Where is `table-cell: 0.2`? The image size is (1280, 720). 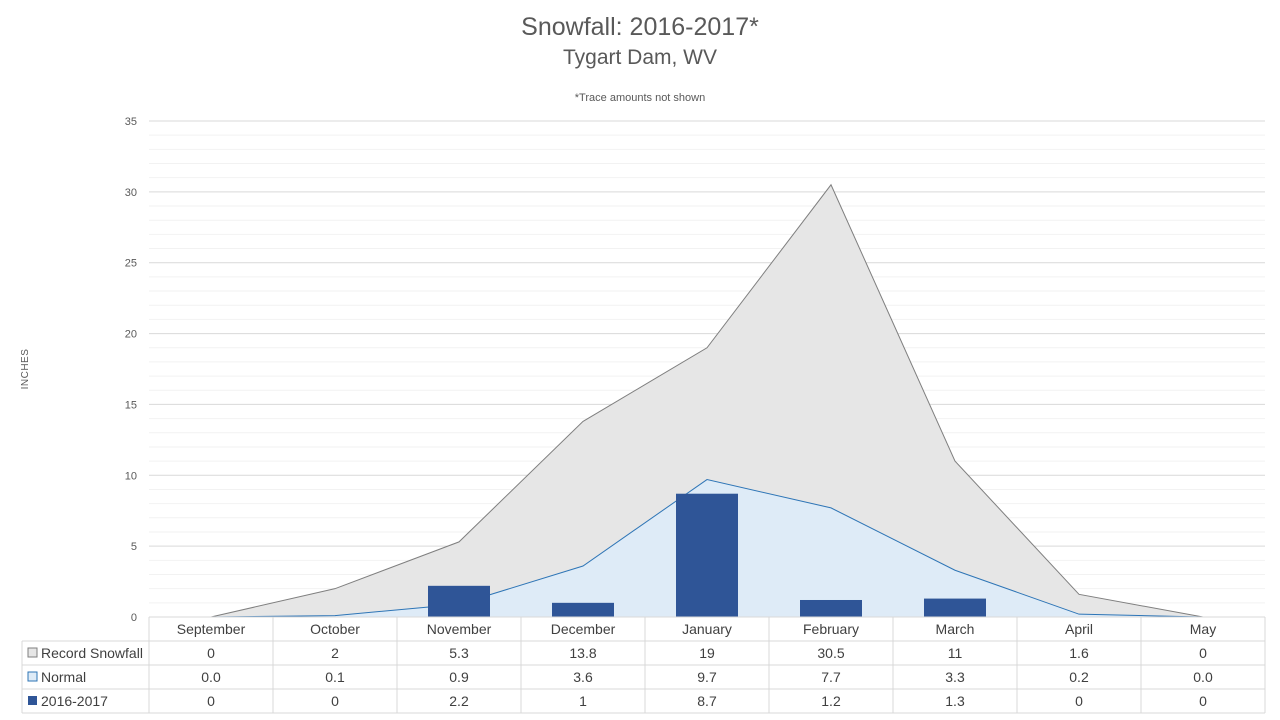
table-cell: 0.2 is located at coordinates (1079, 677).